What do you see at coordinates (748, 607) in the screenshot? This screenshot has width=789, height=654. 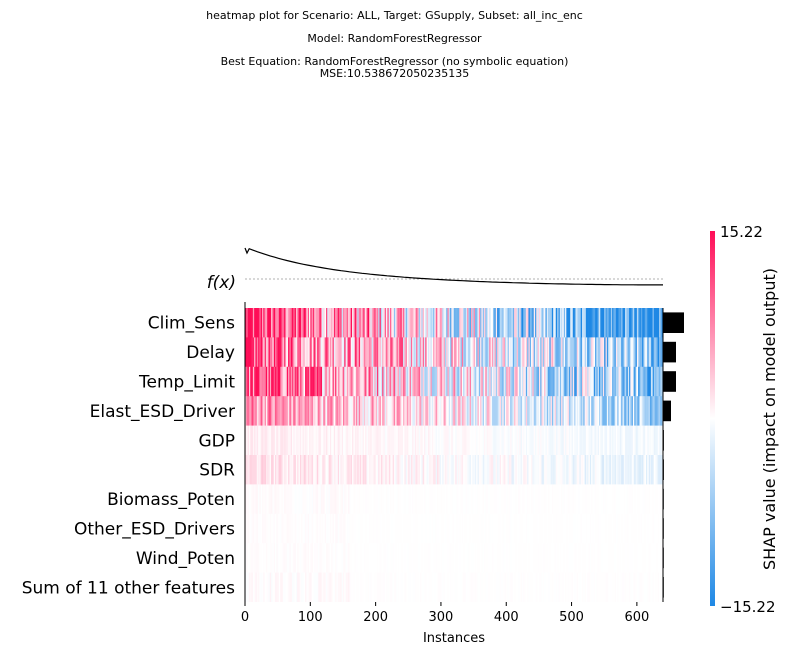 I see `colorbar-min-label: −15.22` at bounding box center [748, 607].